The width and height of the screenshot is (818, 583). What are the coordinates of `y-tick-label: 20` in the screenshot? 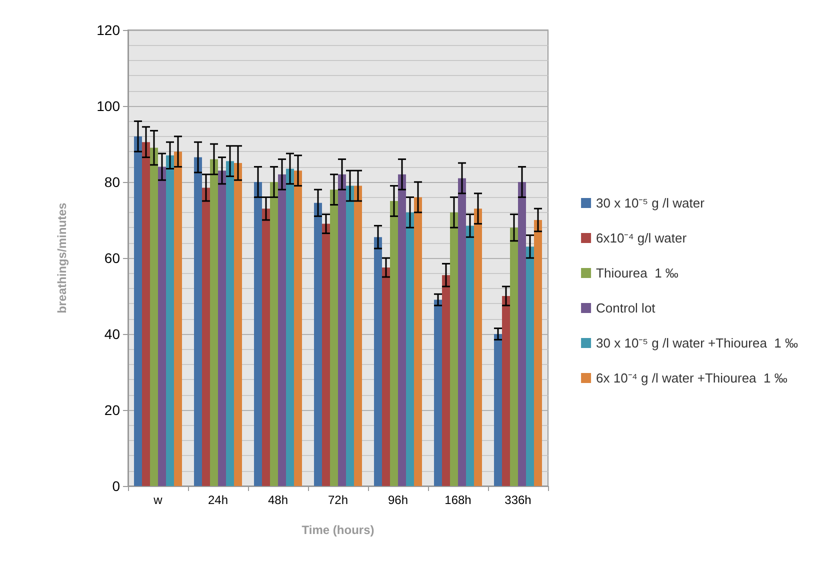 It's located at (112, 410).